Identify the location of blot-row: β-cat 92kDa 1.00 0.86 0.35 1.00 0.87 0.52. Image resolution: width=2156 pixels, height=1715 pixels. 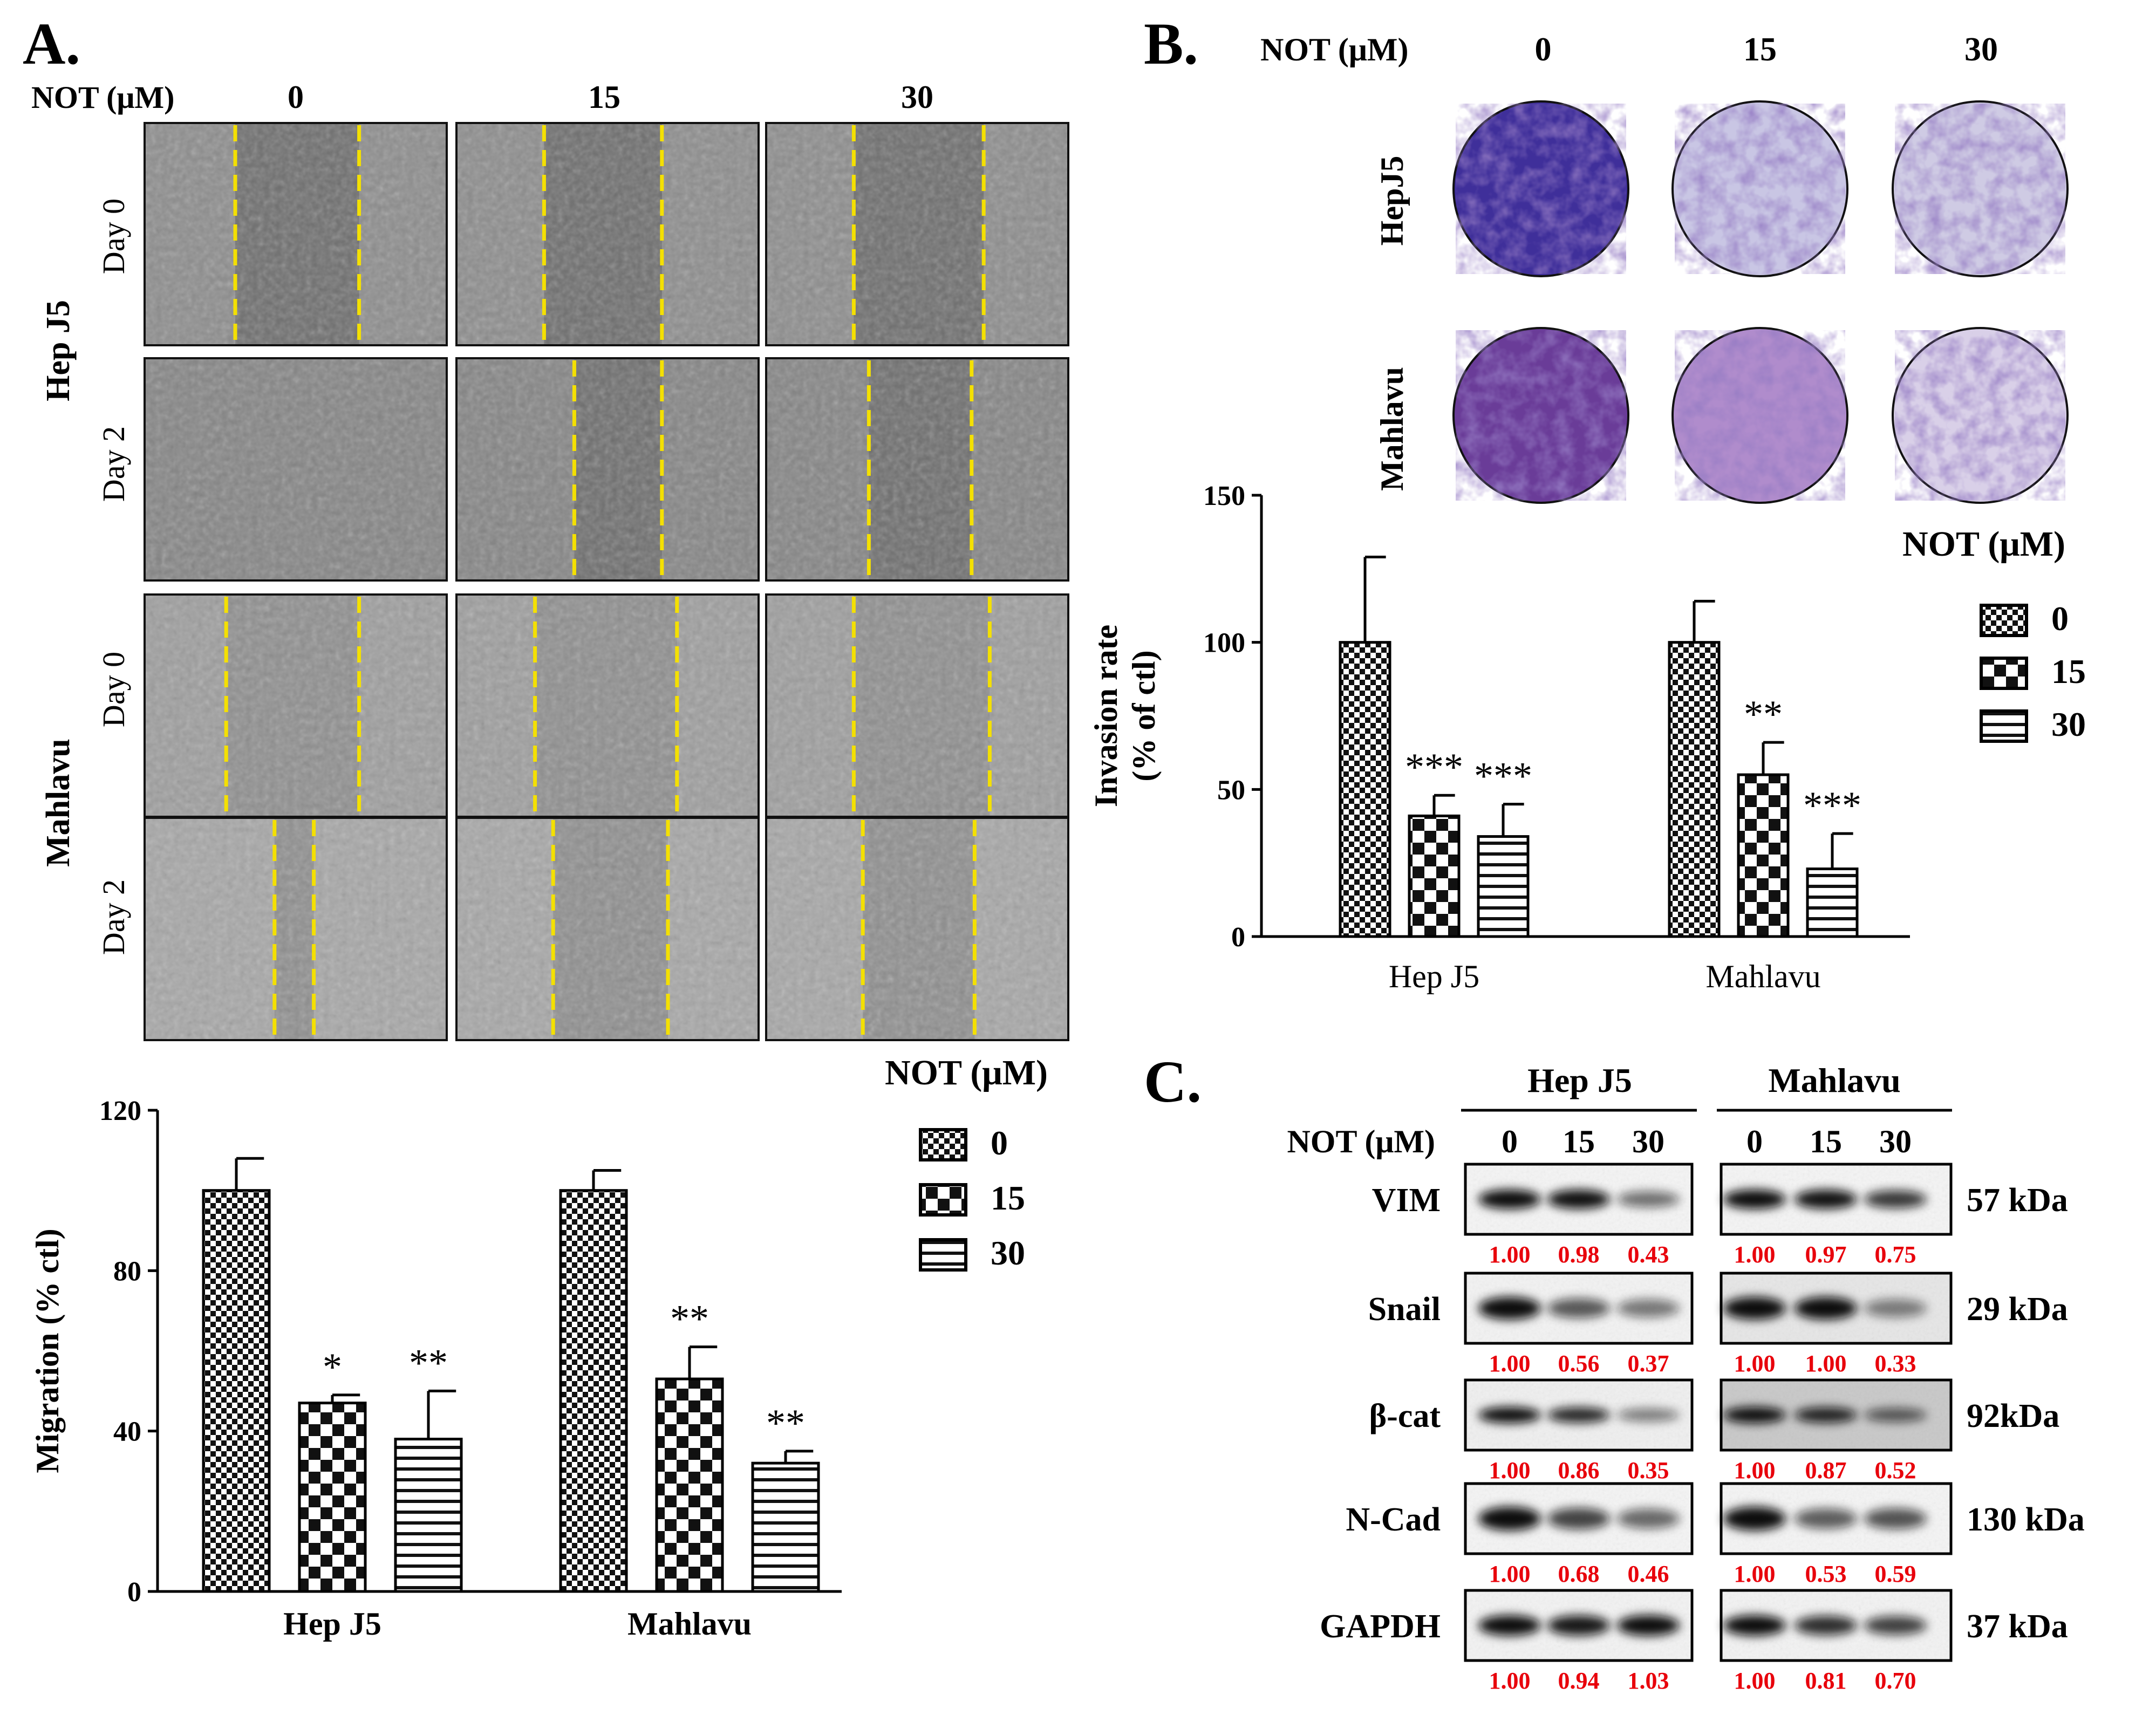
(1714, 1431).